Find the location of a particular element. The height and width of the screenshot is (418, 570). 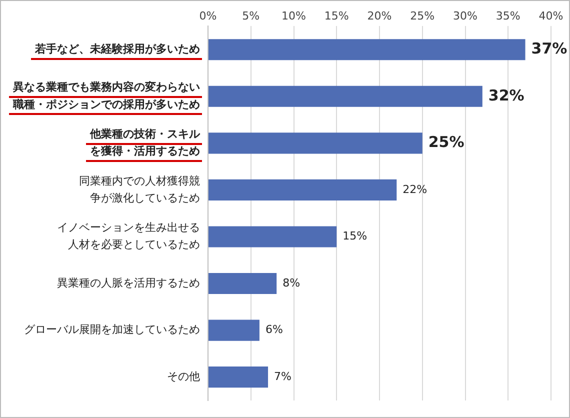

y-tick-label: イノベーションを生み出せる人材を必要としているため is located at coordinates (128, 236).